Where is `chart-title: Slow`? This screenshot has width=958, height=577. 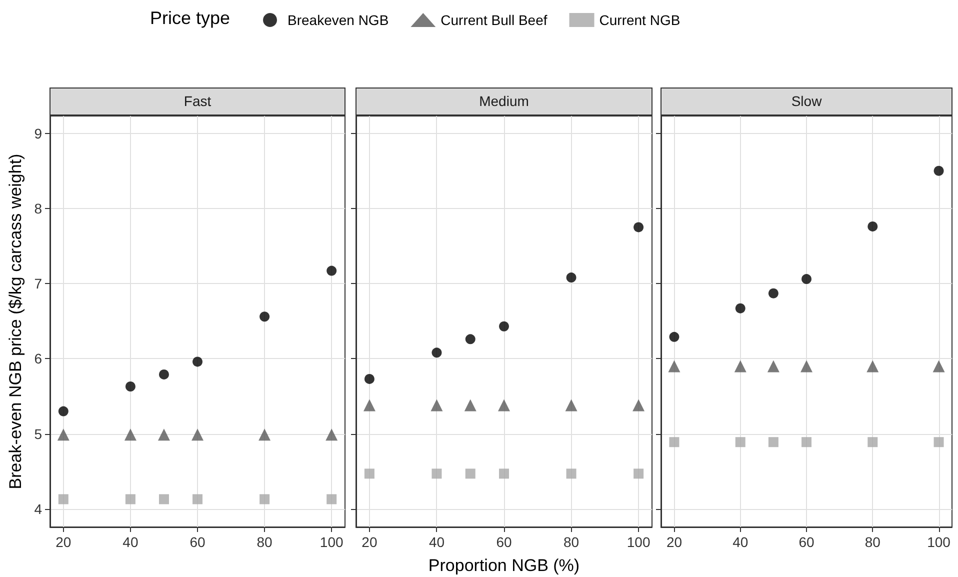
chart-title: Slow is located at coordinates (807, 101).